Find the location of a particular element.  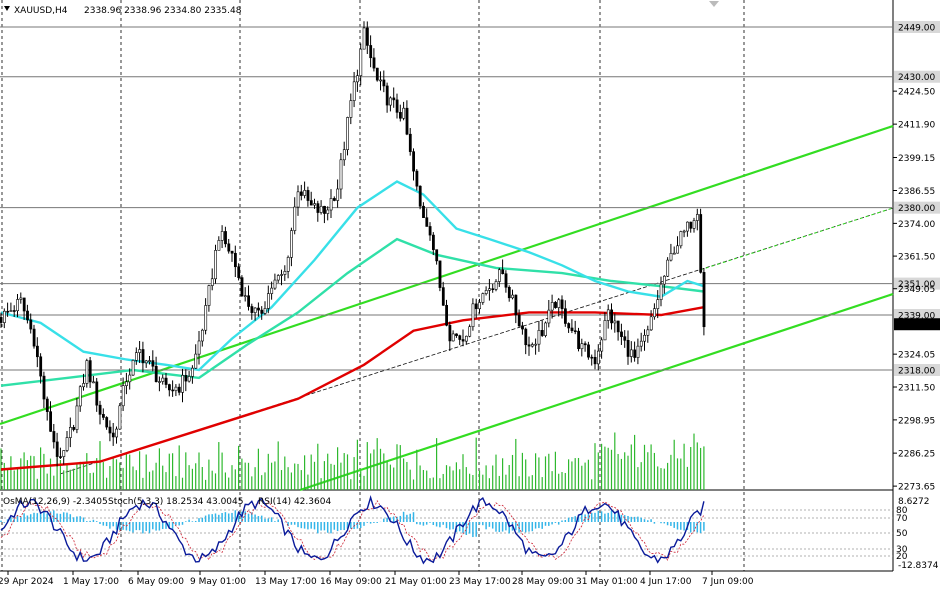

channel-mid-projection is located at coordinates (796, 239).